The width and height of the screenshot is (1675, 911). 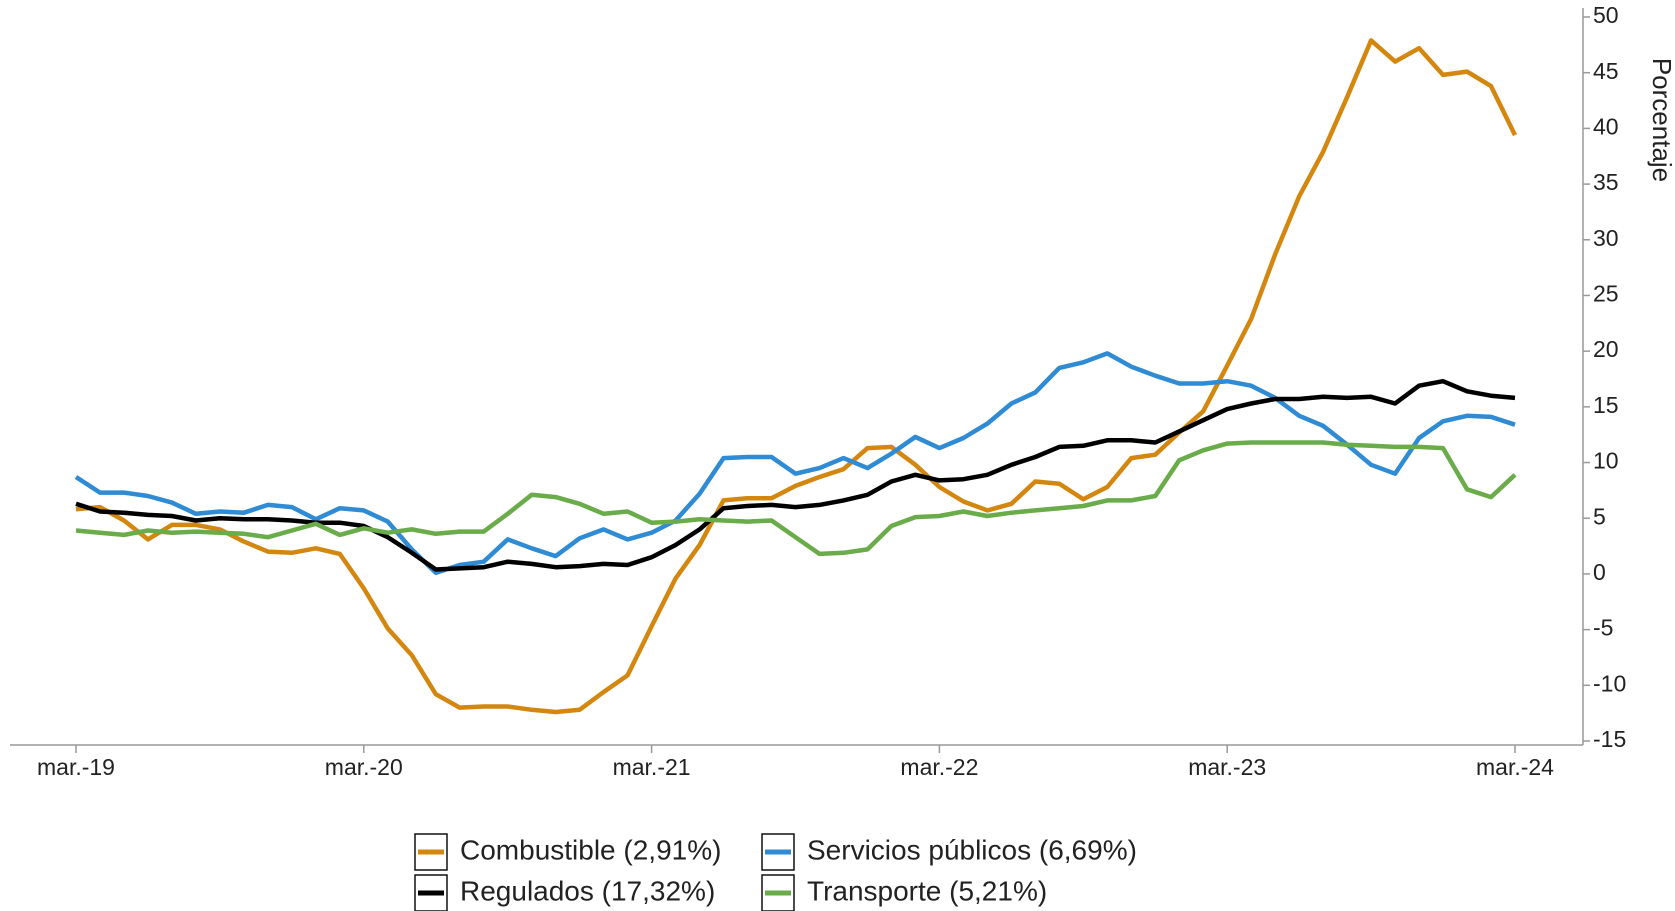 What do you see at coordinates (590, 849) in the screenshot?
I see `legend-label: Combustible (2,91%)` at bounding box center [590, 849].